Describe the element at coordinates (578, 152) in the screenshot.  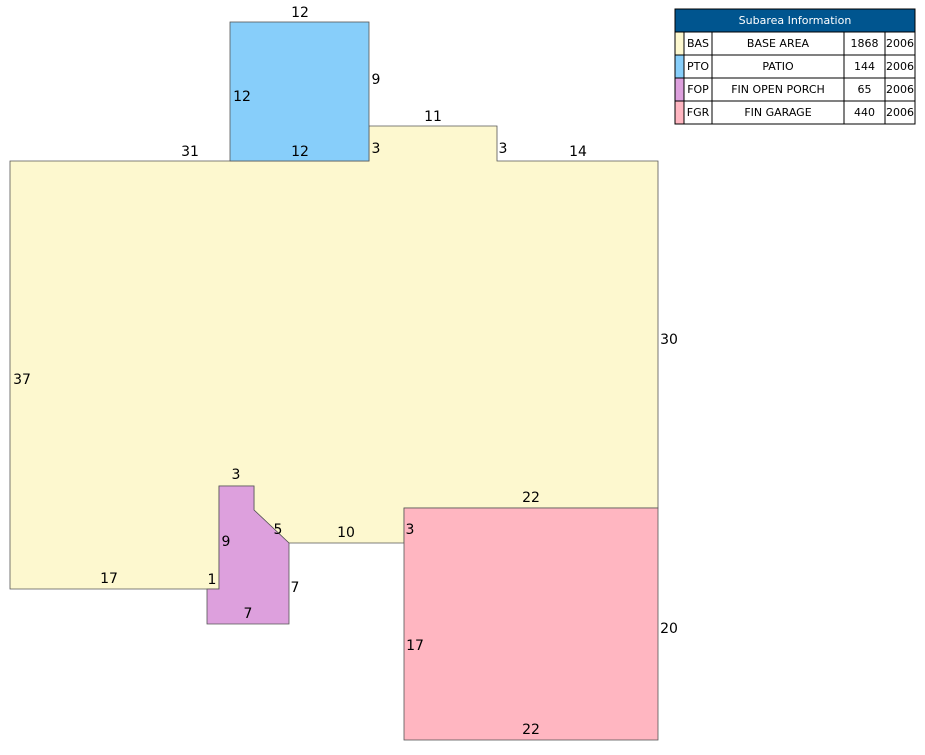
I see `dimension: 14` at that location.